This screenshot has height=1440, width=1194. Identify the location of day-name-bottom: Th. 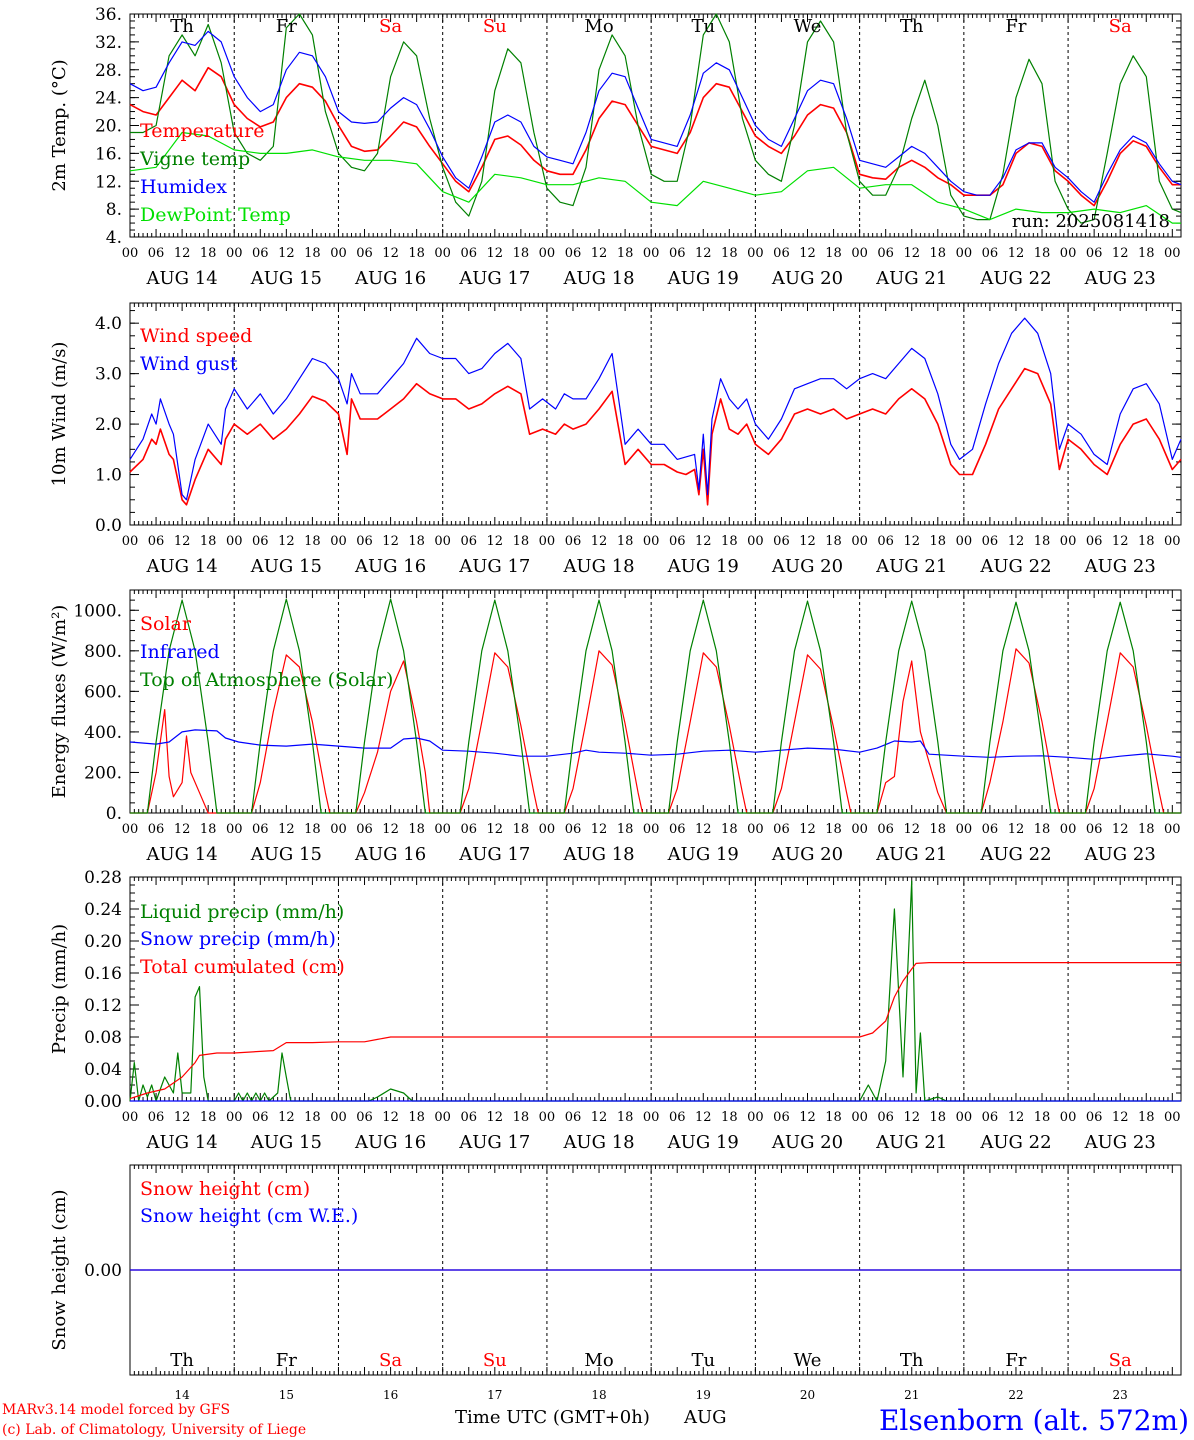
(182, 1360).